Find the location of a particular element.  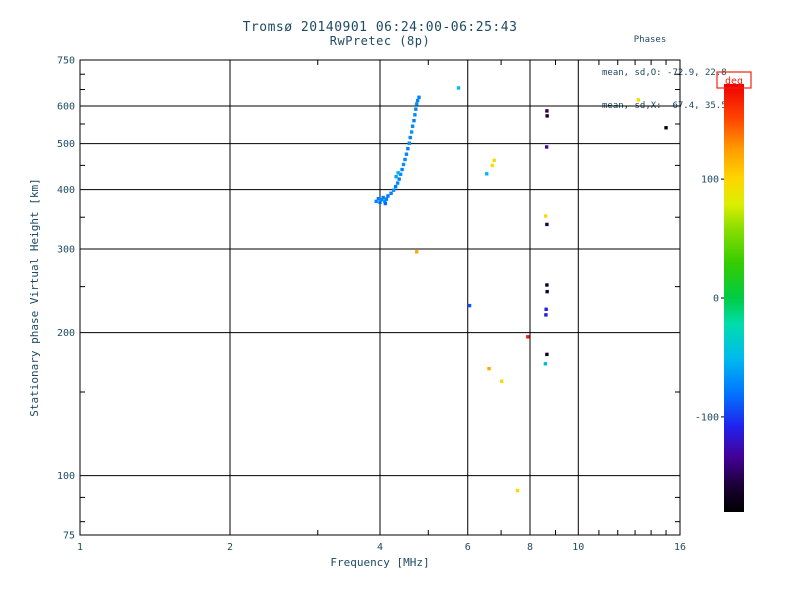

y-tick-label: 200 is located at coordinates (66, 333).